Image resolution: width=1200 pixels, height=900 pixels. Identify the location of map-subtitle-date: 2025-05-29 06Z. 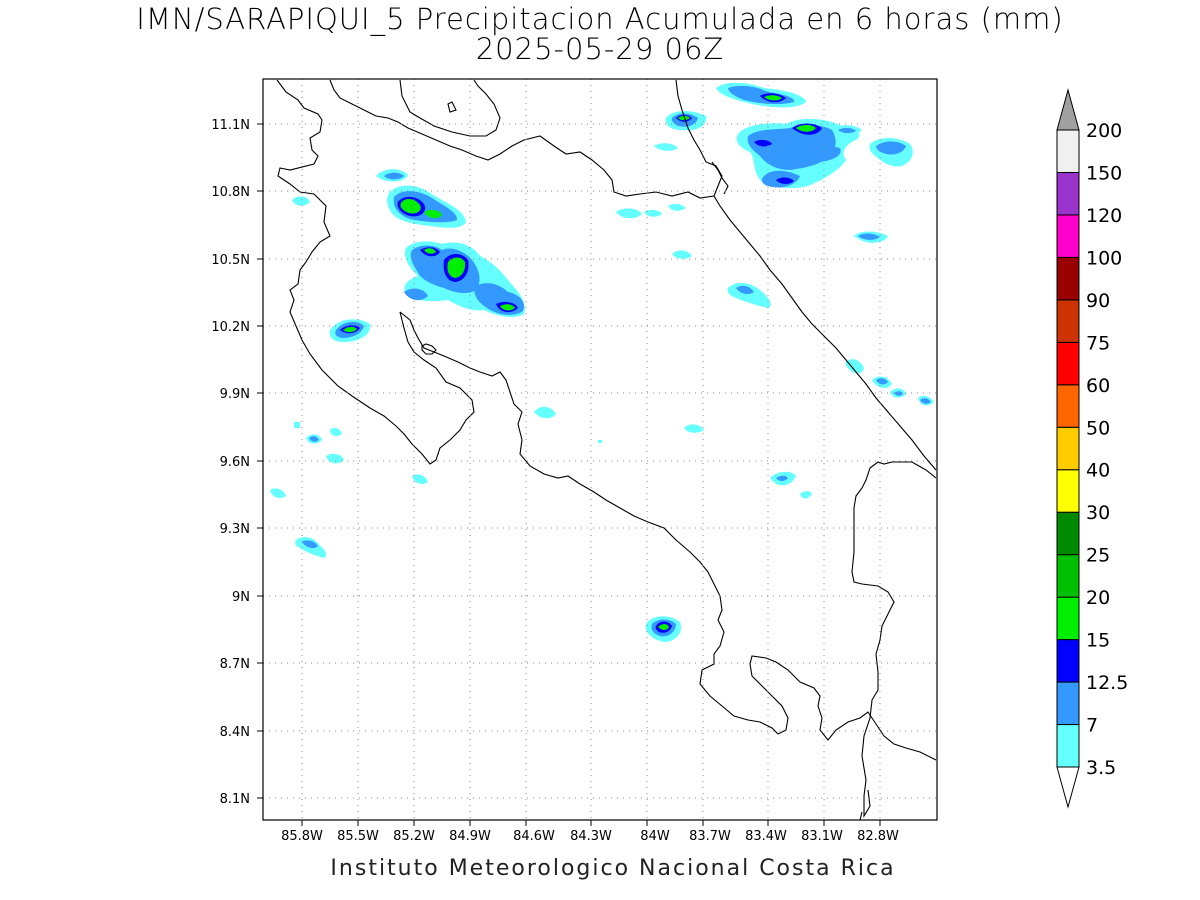
(600, 49).